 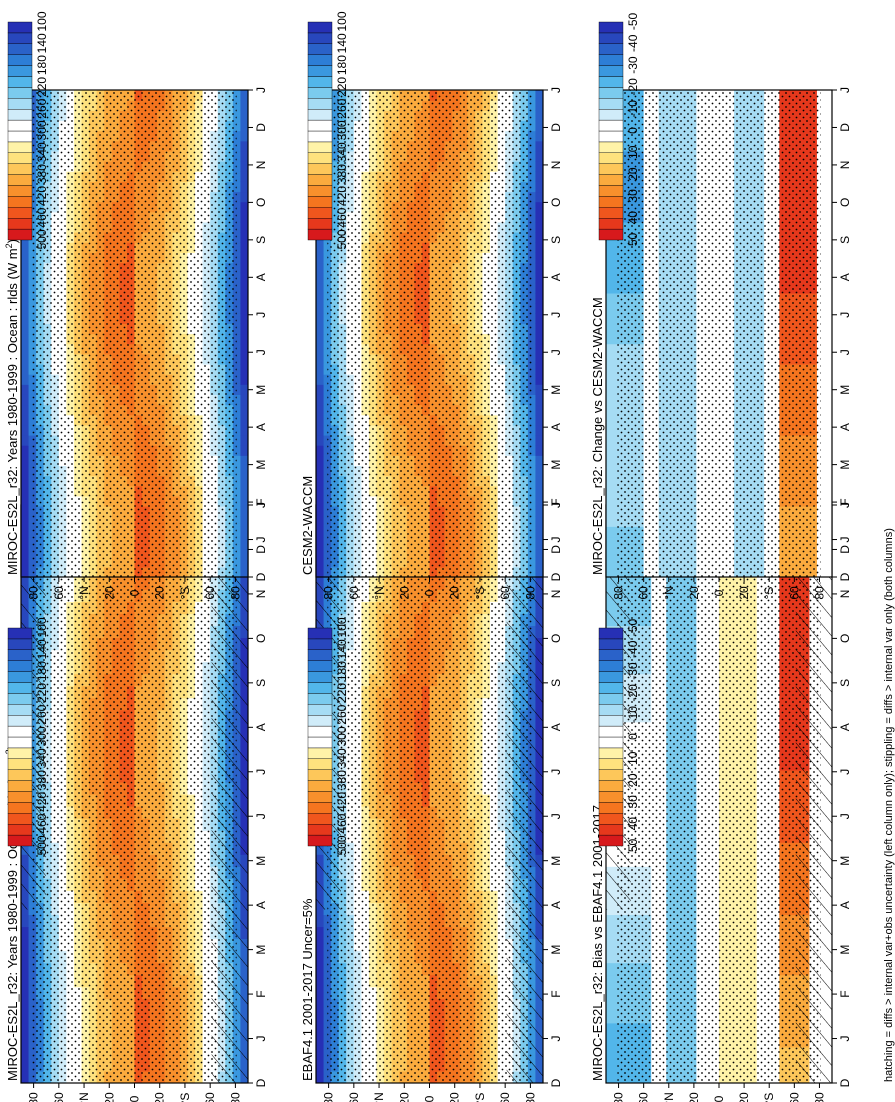 I want to click on lat-tick-label: 0, so click(x=135, y=592).